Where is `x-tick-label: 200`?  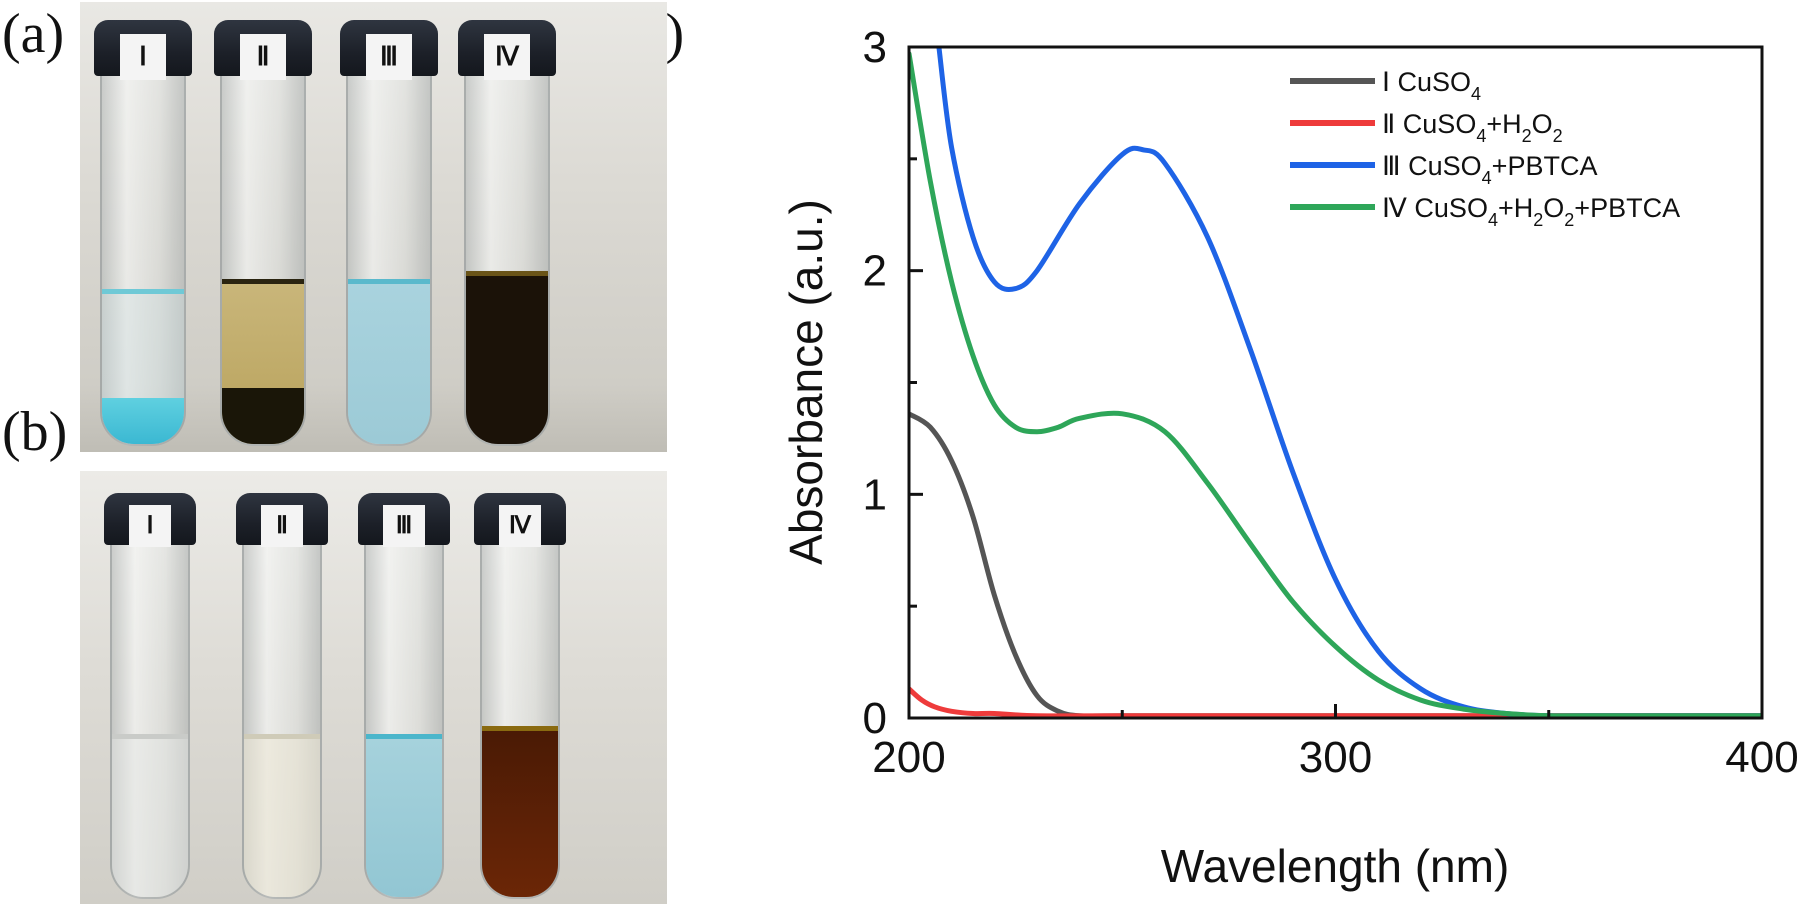
x-tick-label: 200 is located at coordinates (908, 757).